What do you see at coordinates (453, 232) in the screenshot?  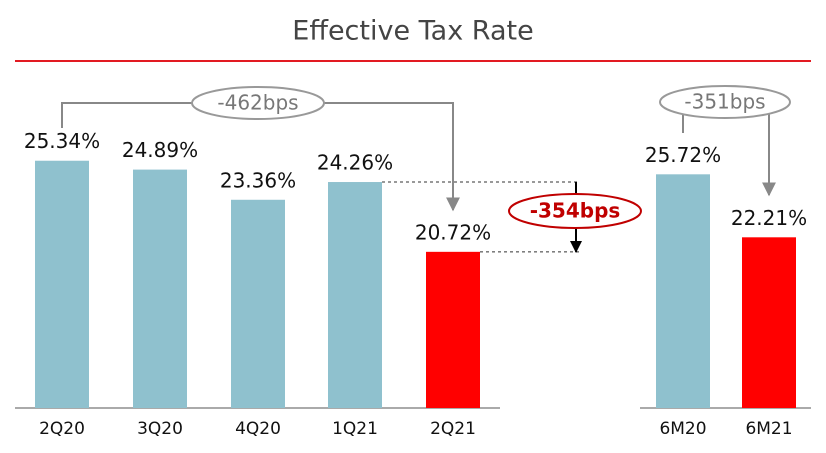 I see `value-label: 20.72%` at bounding box center [453, 232].